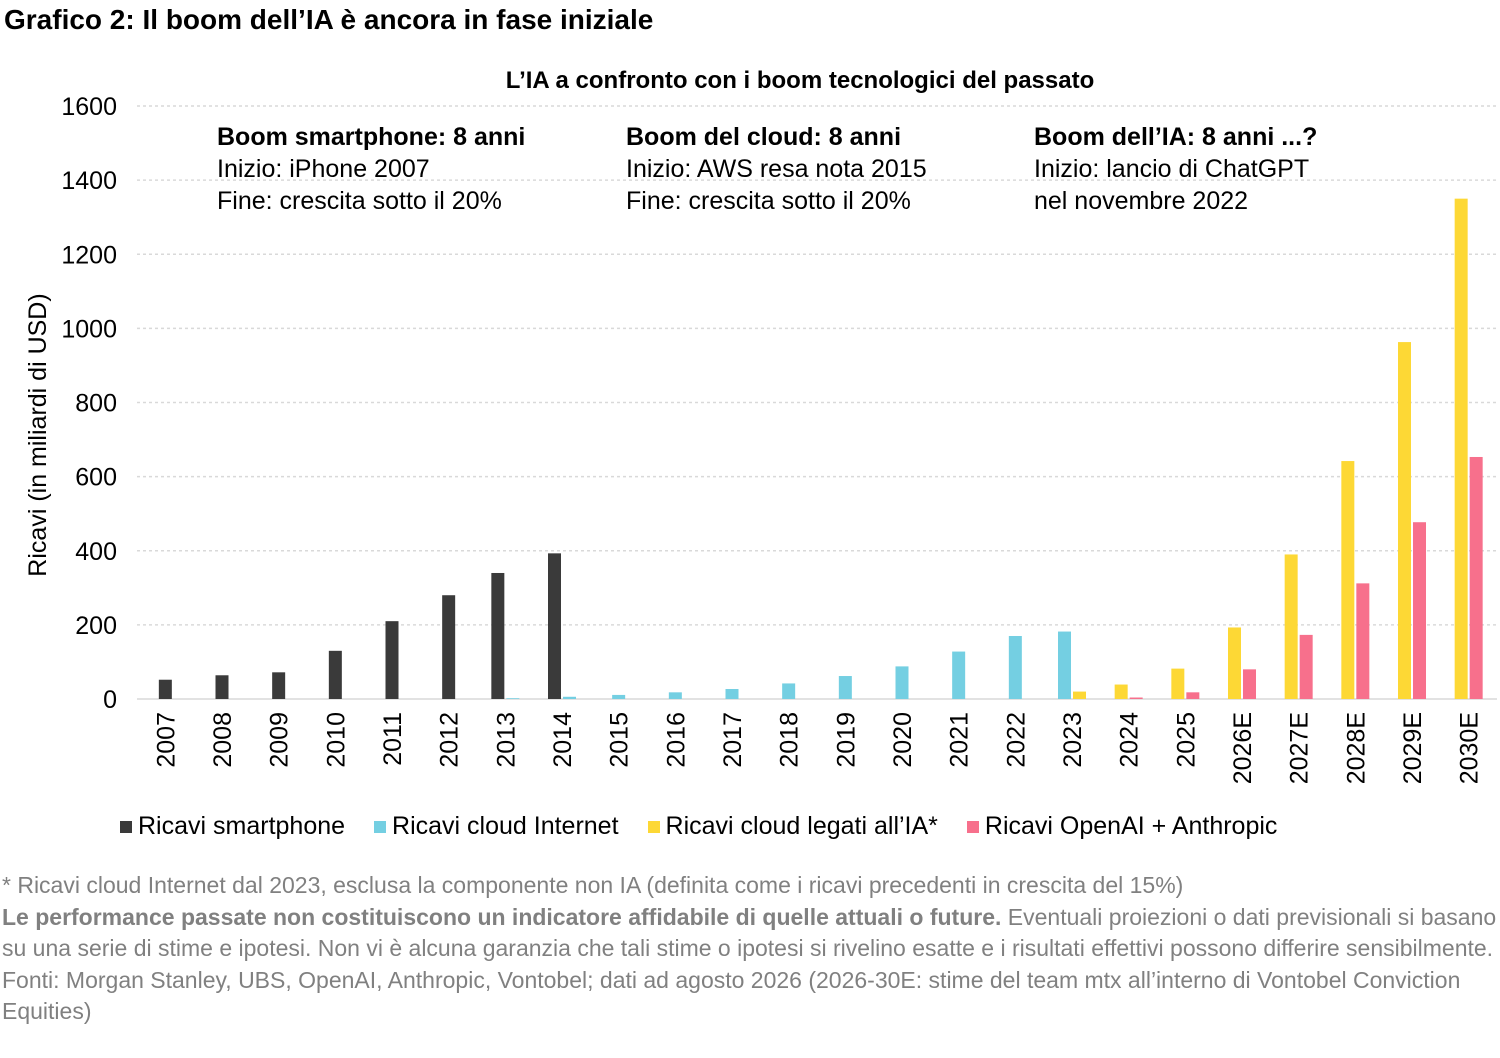 The width and height of the screenshot is (1500, 1058). I want to click on x-tick-label: 2025, so click(1186, 740).